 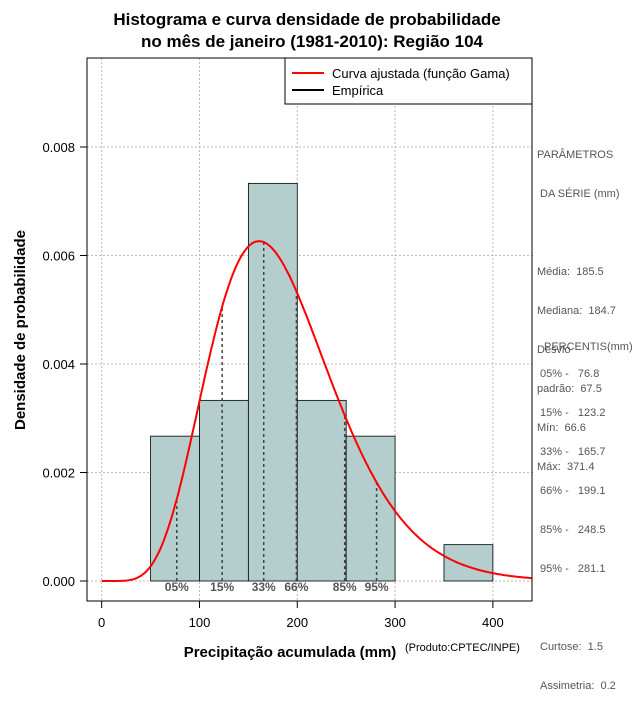 What do you see at coordinates (58, 364) in the screenshot?
I see `y-tick-label: 0.004` at bounding box center [58, 364].